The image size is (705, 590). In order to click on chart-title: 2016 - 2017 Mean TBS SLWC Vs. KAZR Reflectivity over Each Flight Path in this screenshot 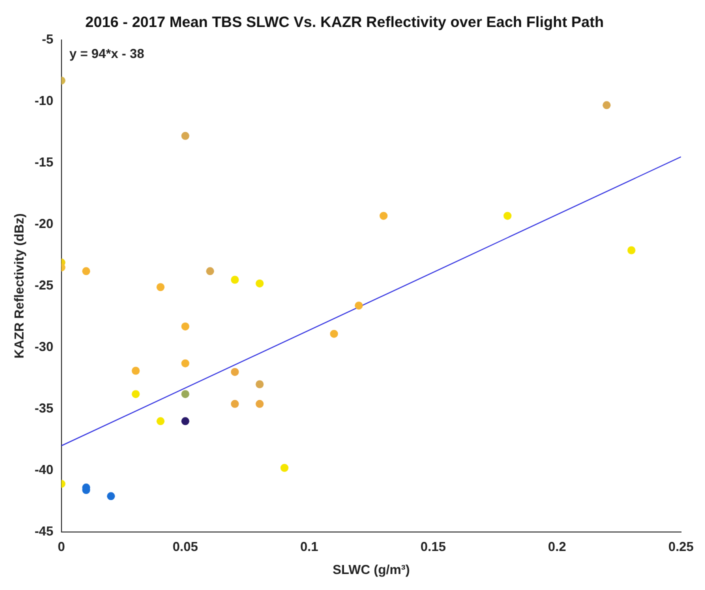, I will do `click(344, 23)`.